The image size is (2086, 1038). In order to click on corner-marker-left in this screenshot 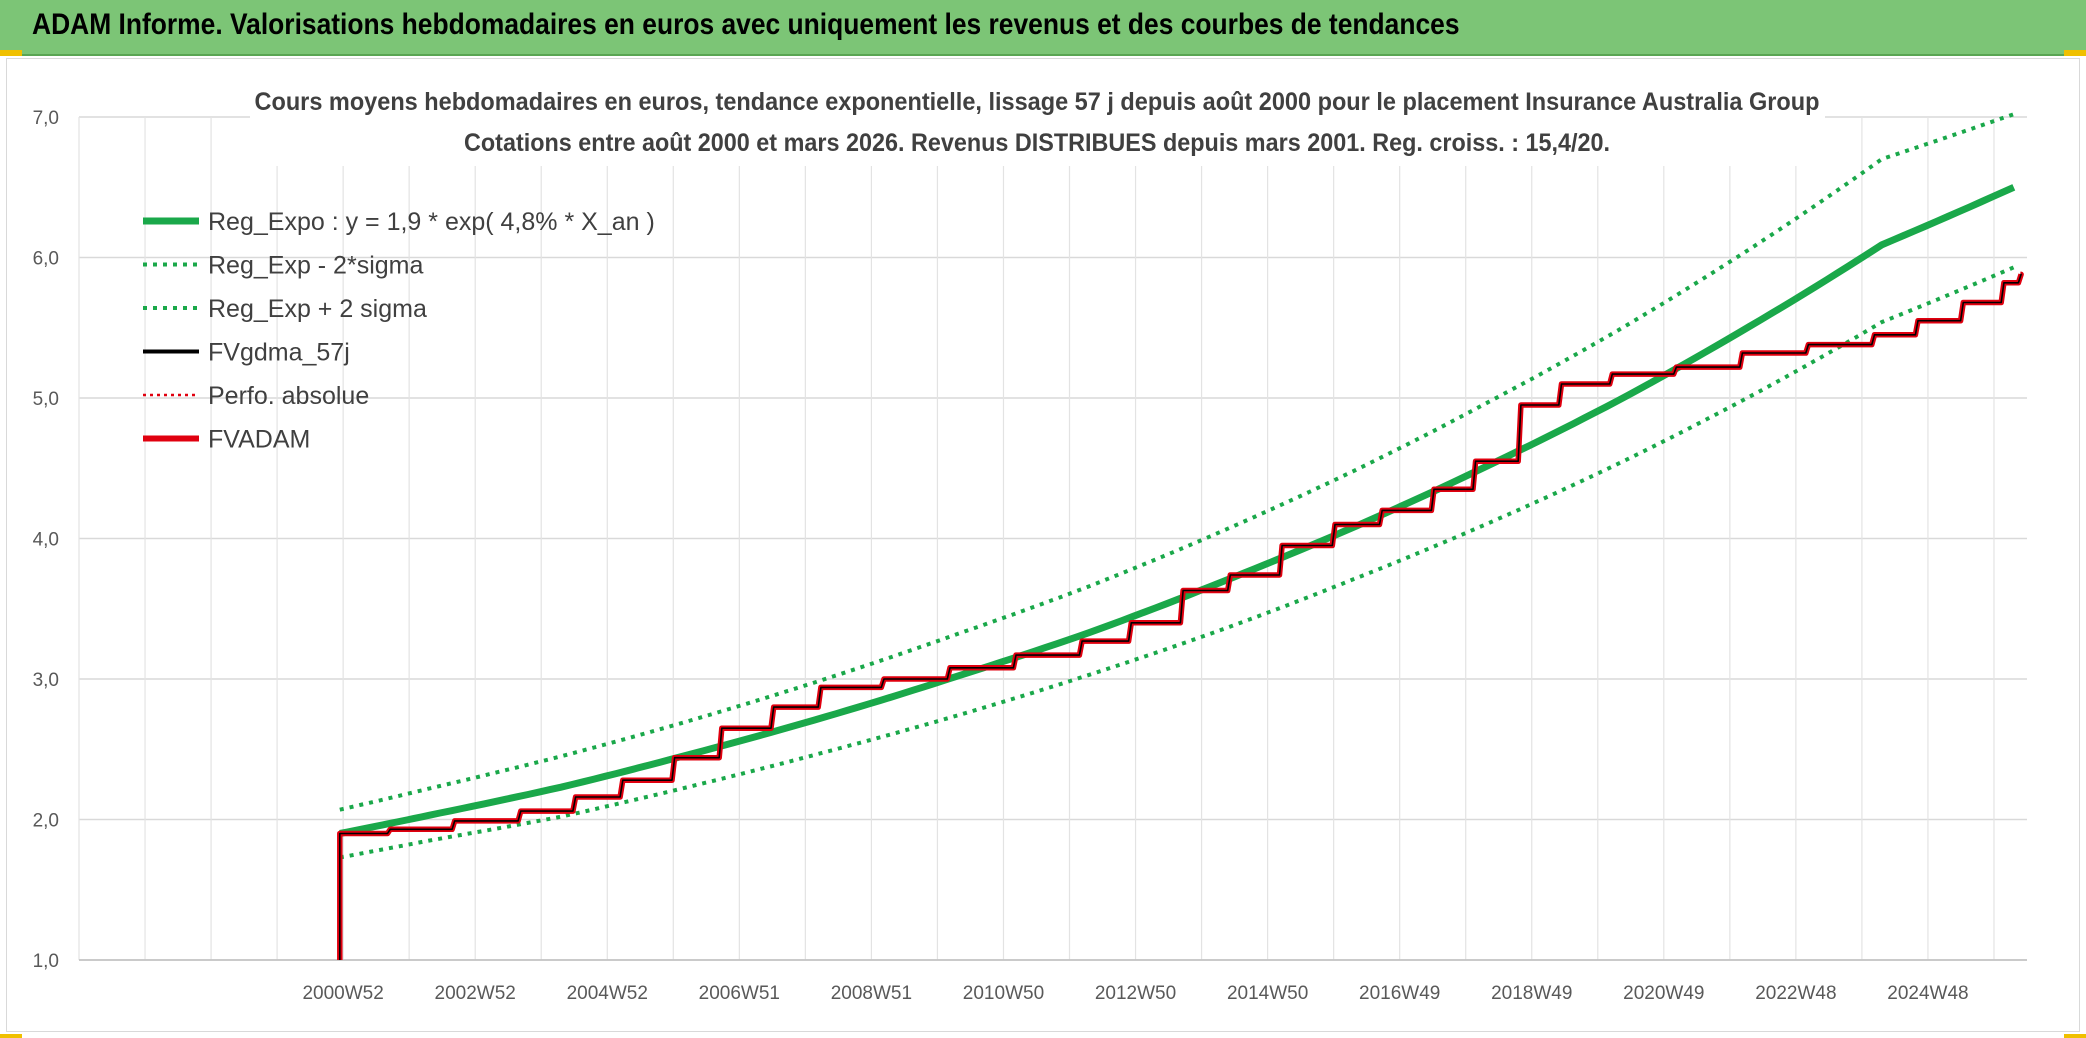, I will do `click(11, 53)`.